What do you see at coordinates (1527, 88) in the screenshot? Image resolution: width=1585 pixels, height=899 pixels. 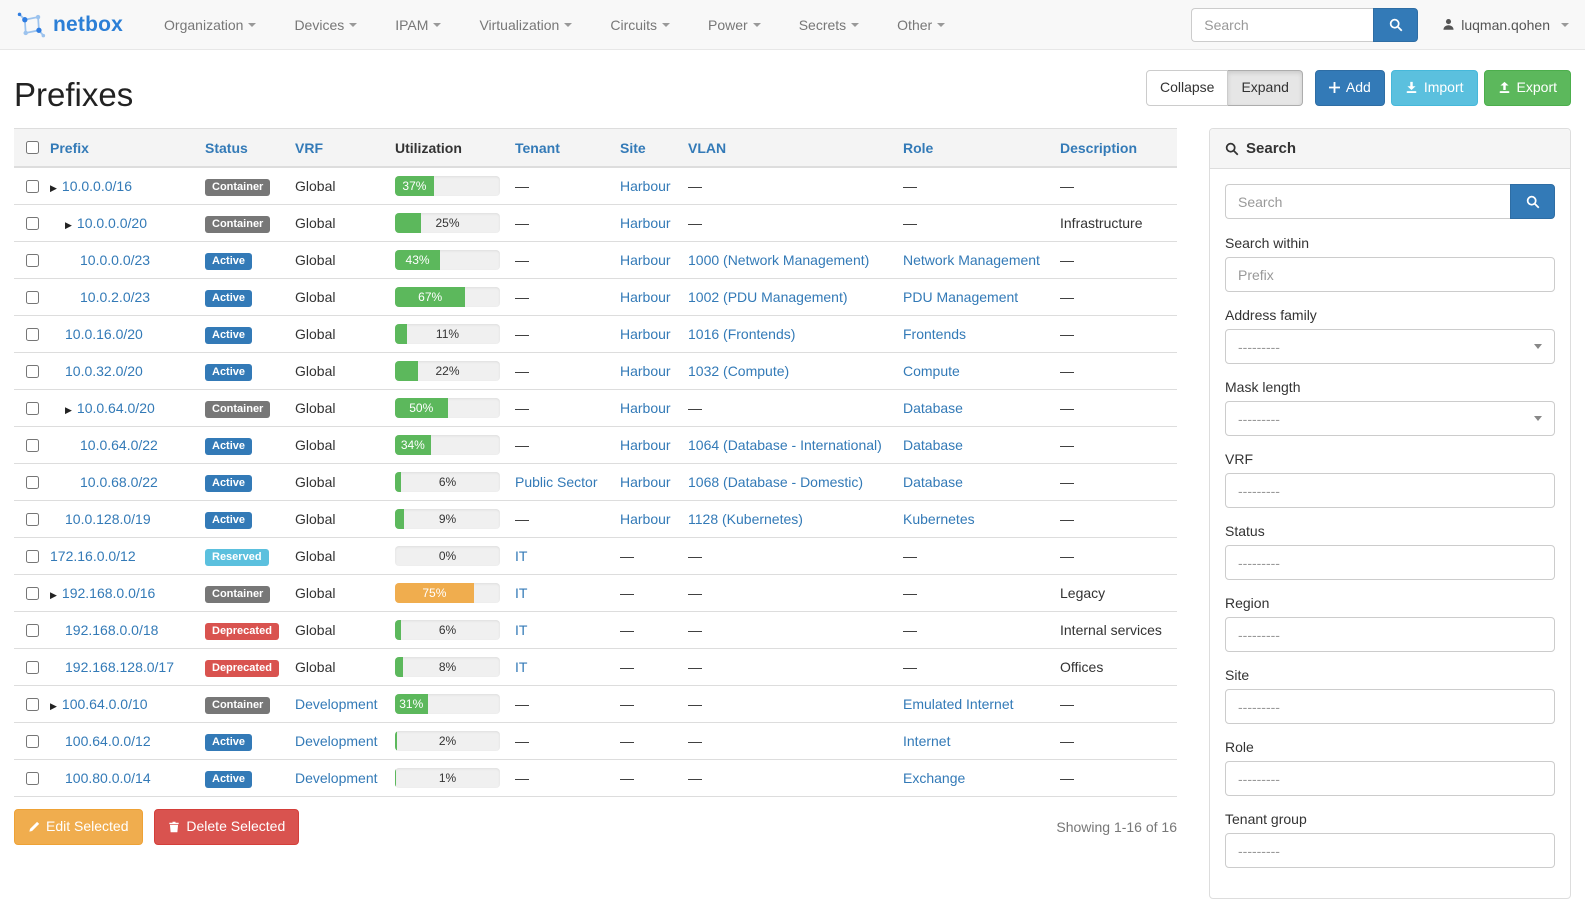 I see `export-button: Export` at bounding box center [1527, 88].